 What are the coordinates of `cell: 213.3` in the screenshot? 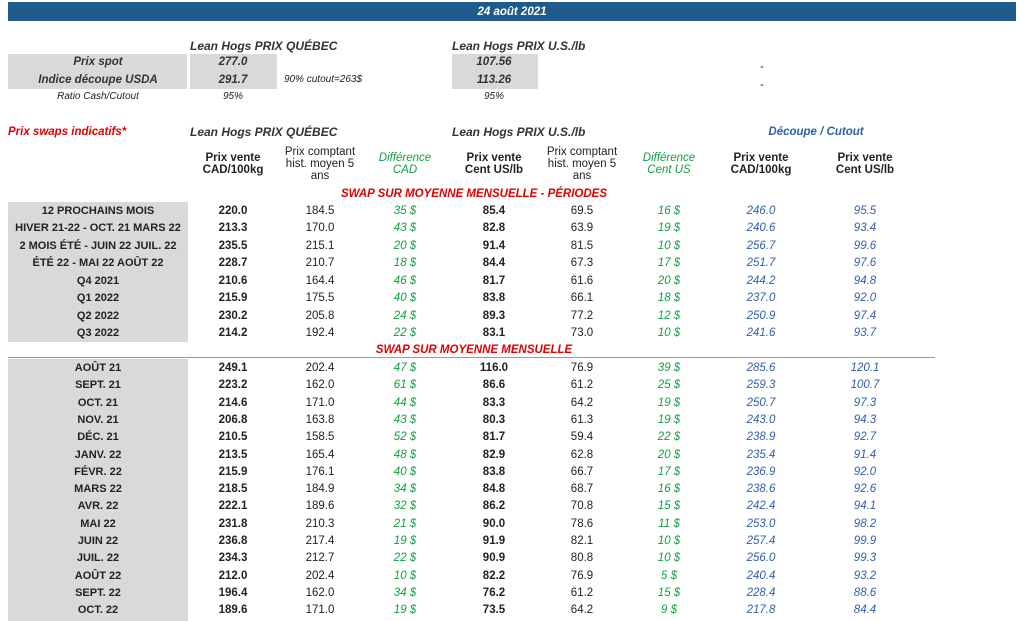 It's located at (233, 228).